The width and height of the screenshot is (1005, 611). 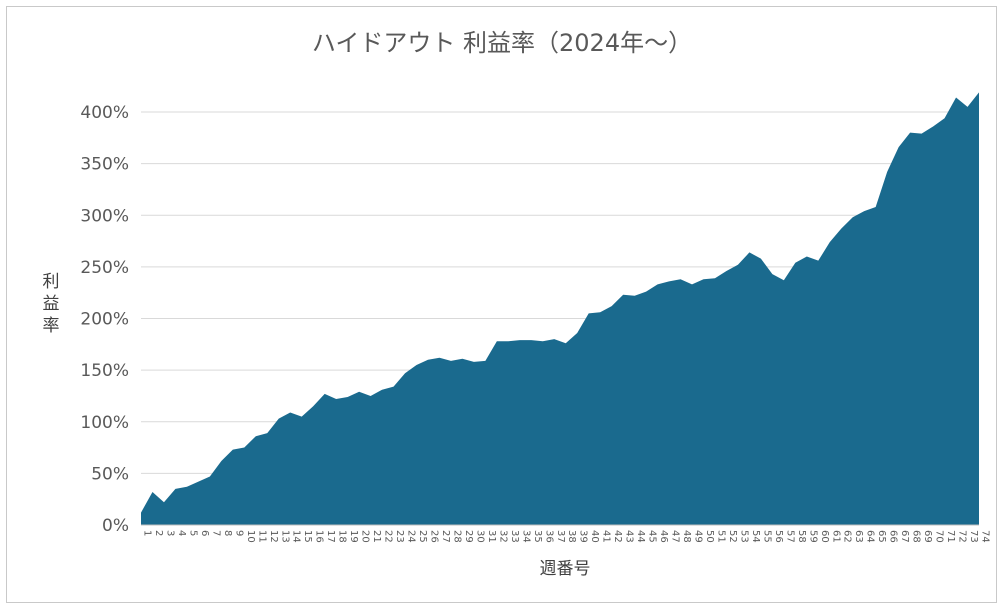 I want to click on x-tick-label: 1, so click(x=147, y=533).